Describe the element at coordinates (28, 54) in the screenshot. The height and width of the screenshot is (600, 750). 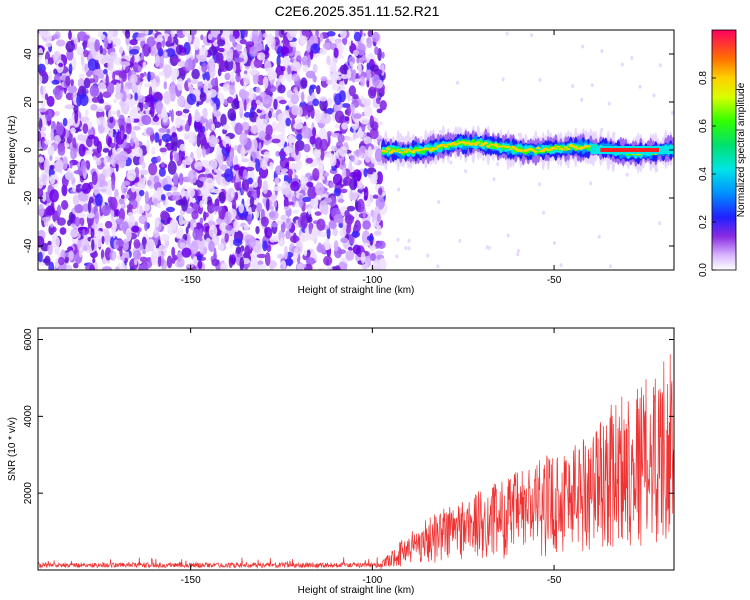
I see `y-tick-label: 40` at that location.